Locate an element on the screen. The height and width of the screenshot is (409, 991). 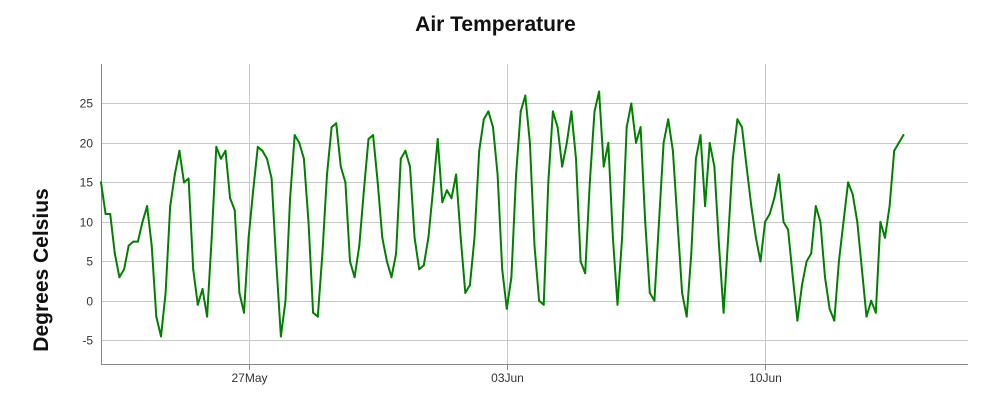
x-tick-label: 03Jun is located at coordinates (507, 378).